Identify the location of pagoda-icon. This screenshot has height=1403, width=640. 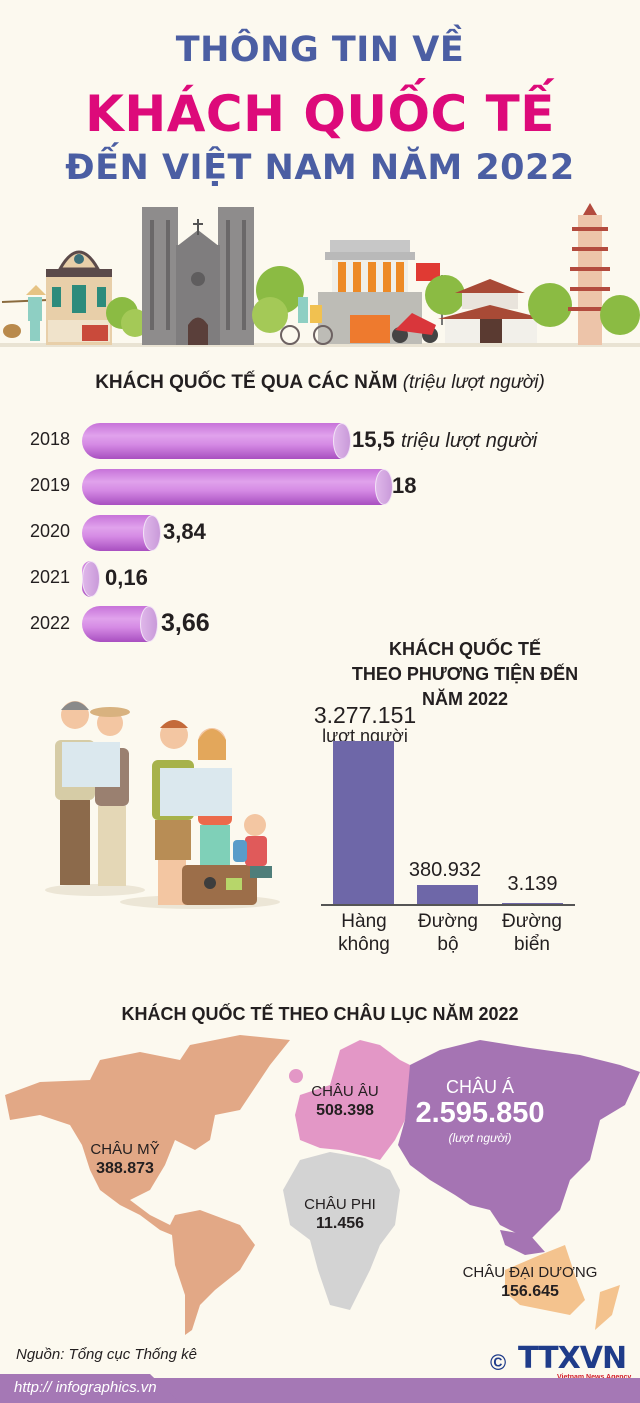
(590, 274).